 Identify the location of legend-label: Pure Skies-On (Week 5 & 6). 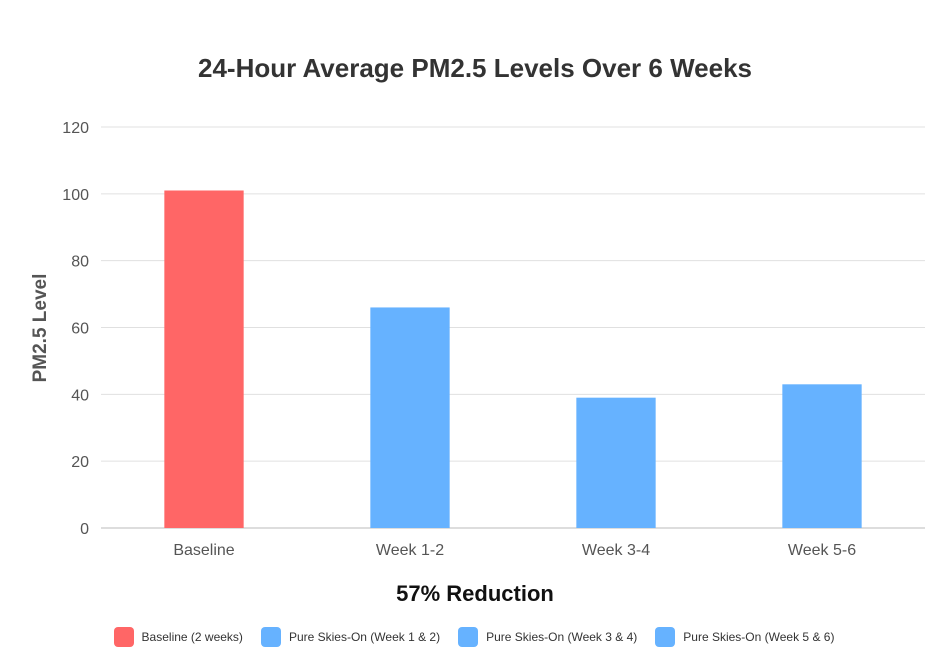
(759, 637).